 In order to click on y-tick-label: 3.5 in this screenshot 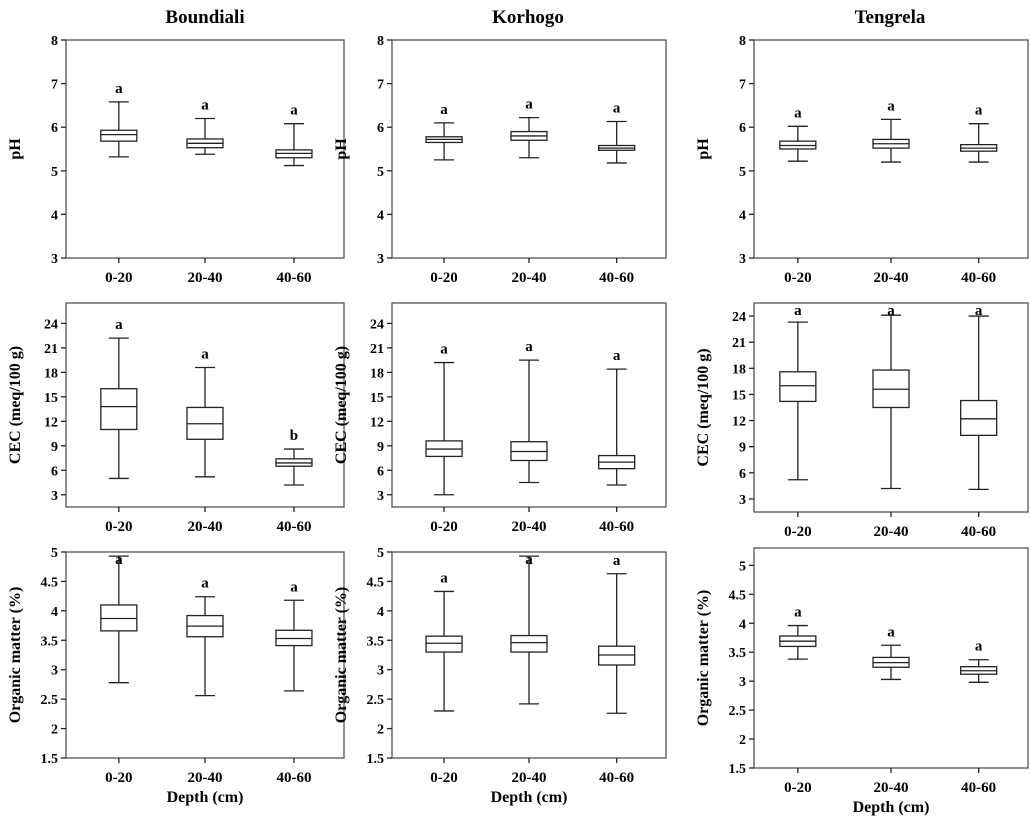, I will do `click(50, 641)`.